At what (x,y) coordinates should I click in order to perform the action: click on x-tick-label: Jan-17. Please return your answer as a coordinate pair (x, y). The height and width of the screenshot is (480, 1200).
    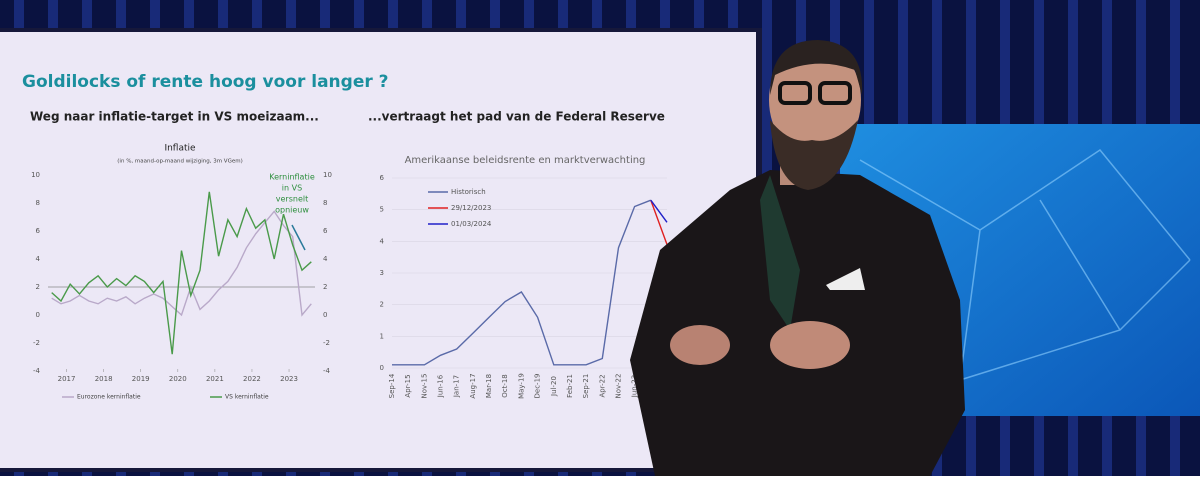
    Looking at the image, I should click on (457, 386).